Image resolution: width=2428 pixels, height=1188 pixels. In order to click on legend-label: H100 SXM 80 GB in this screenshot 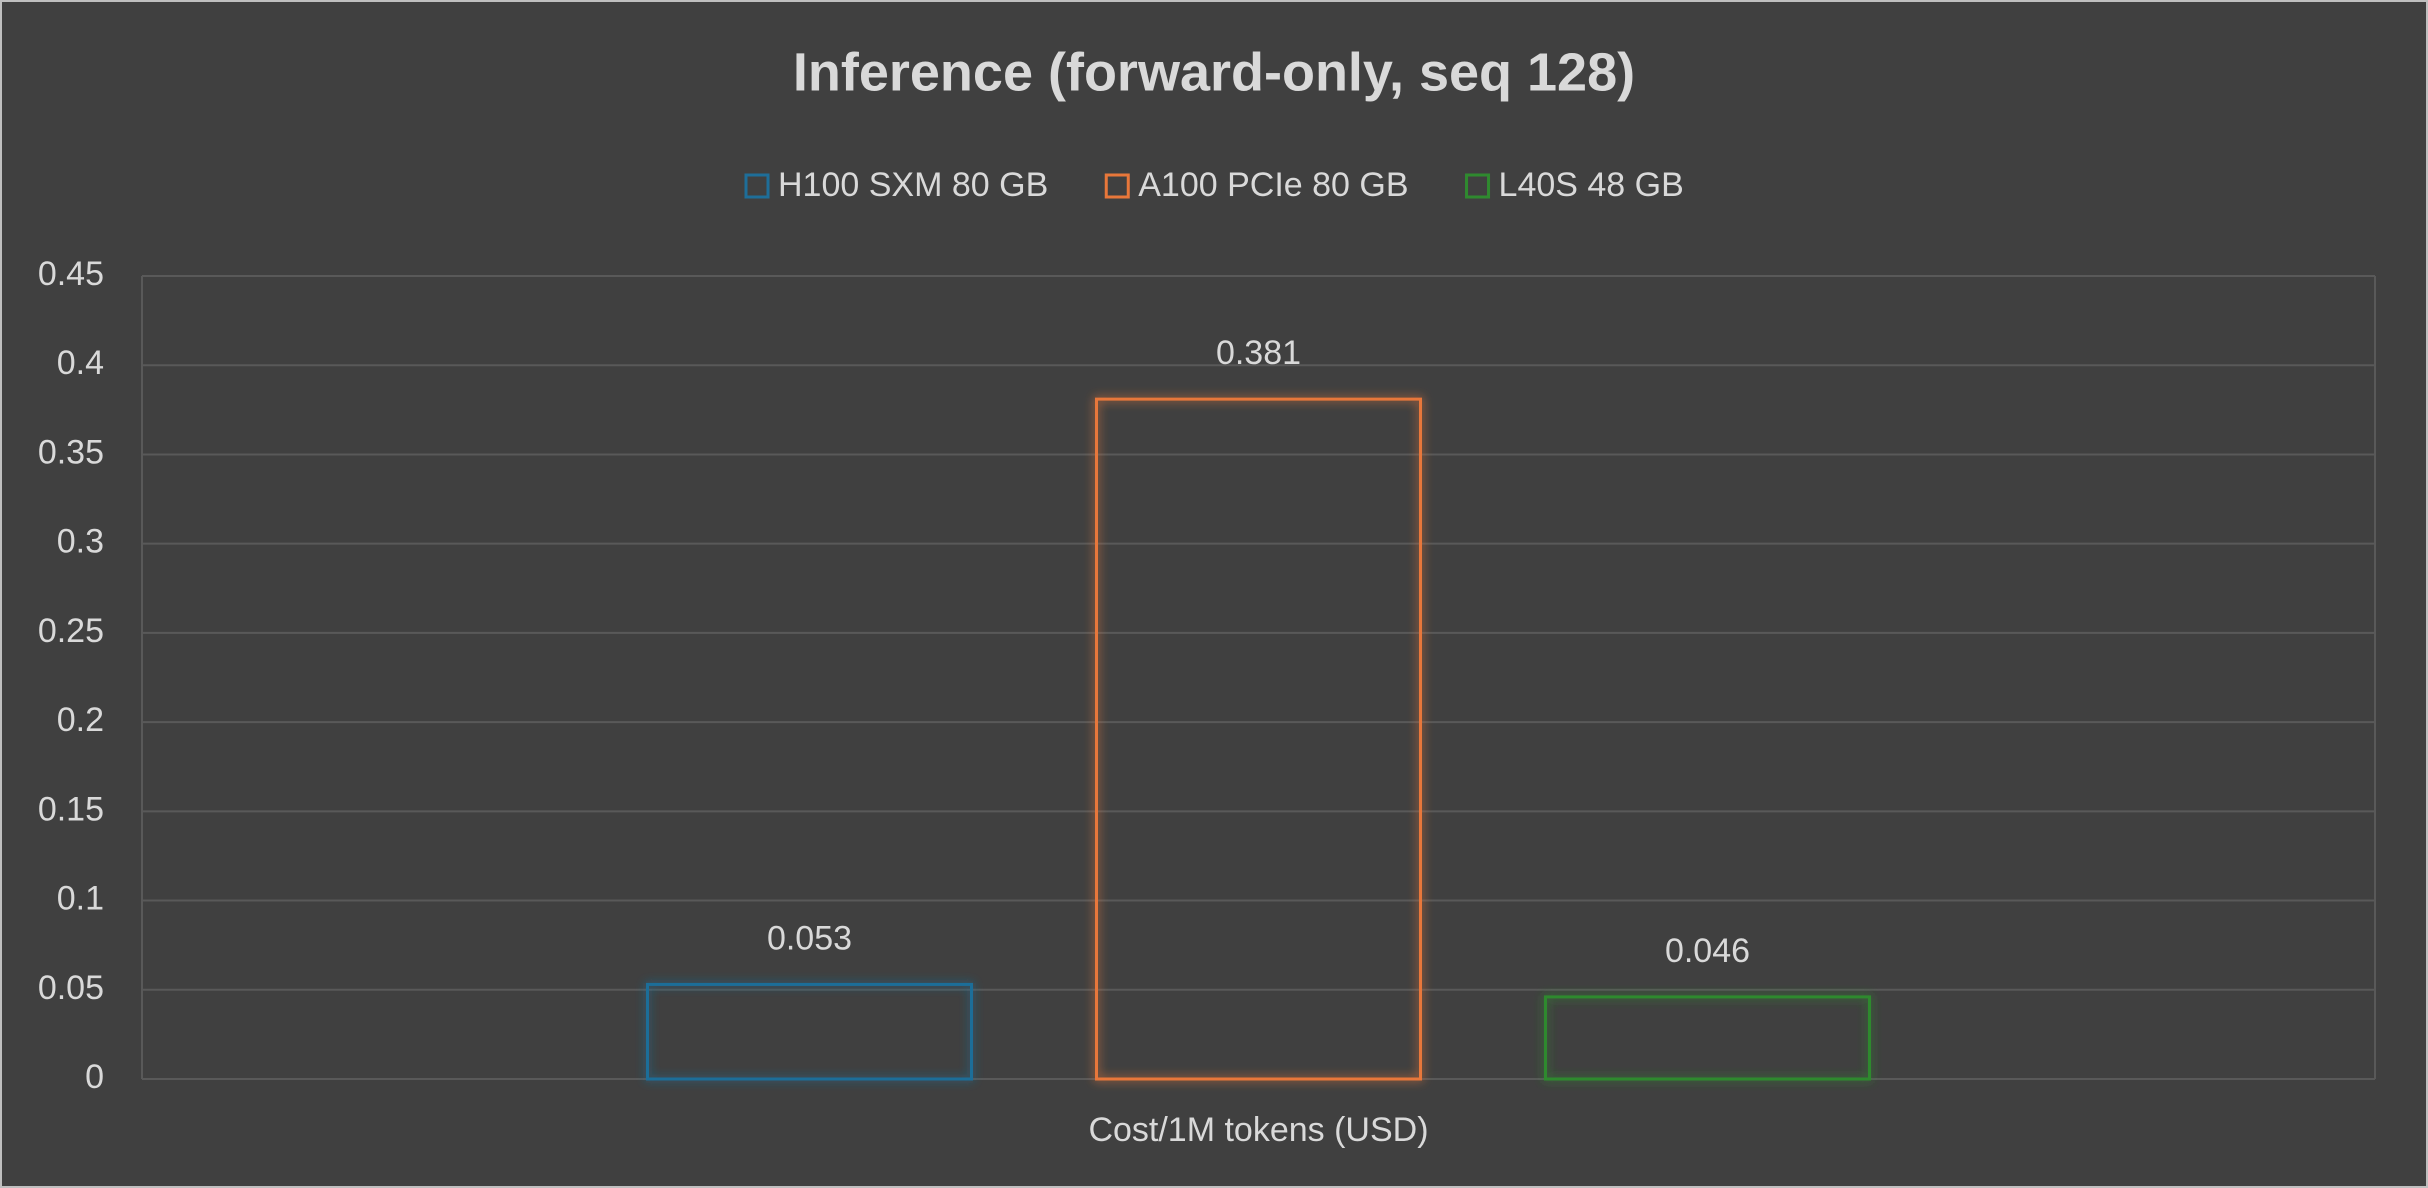, I will do `click(913, 185)`.